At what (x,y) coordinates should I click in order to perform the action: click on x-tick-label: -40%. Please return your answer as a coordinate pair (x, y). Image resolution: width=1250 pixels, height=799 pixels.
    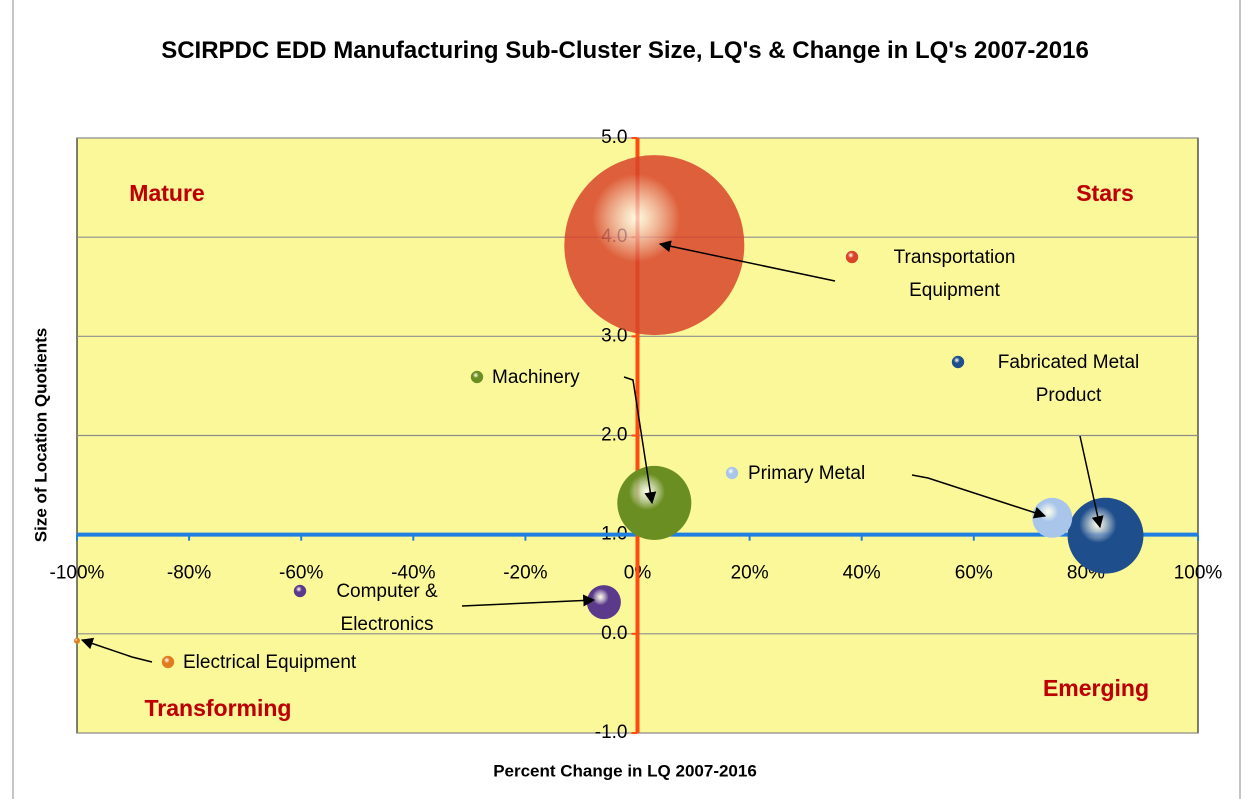
    Looking at the image, I should click on (413, 573).